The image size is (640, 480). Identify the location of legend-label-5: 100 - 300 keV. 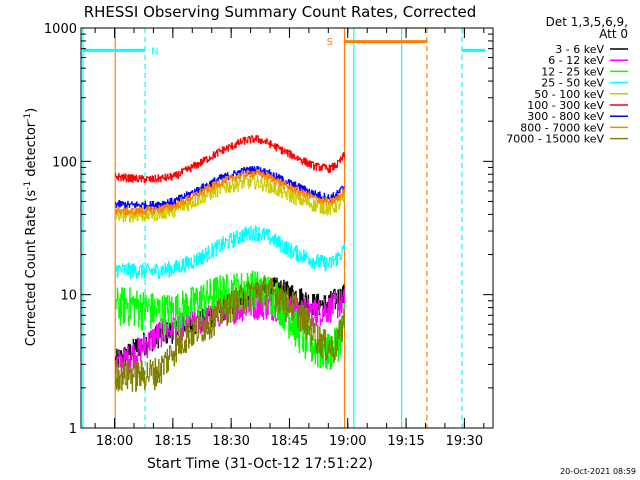
(565, 105).